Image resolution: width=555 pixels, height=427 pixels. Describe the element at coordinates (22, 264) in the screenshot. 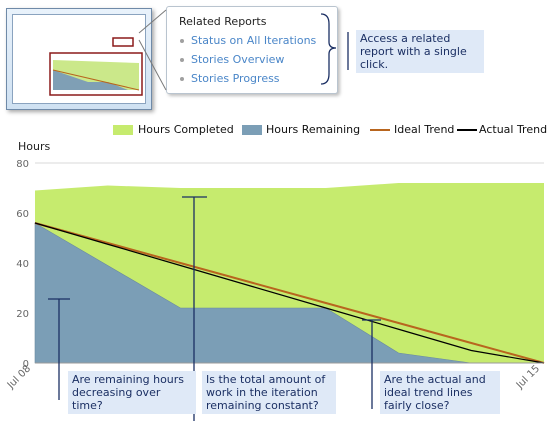

I see `y-tick-label: 40` at that location.